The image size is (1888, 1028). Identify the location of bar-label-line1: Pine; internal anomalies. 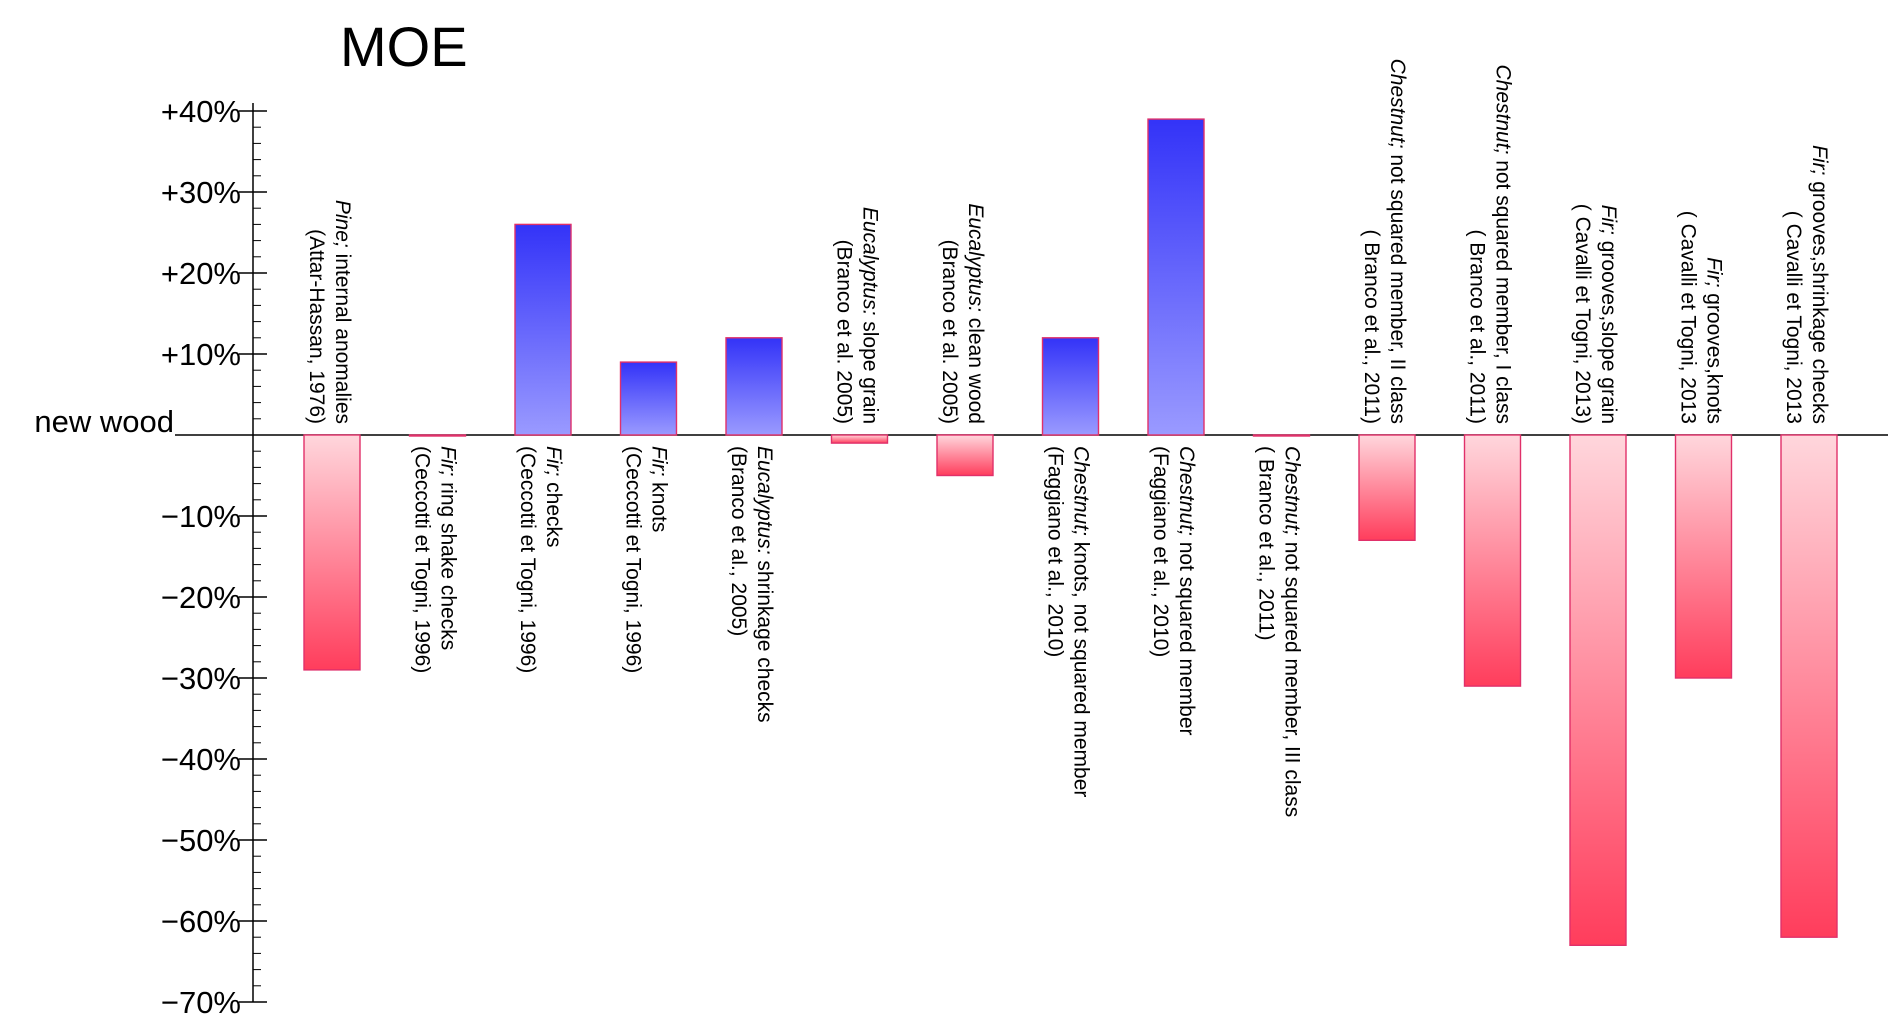
(342, 312).